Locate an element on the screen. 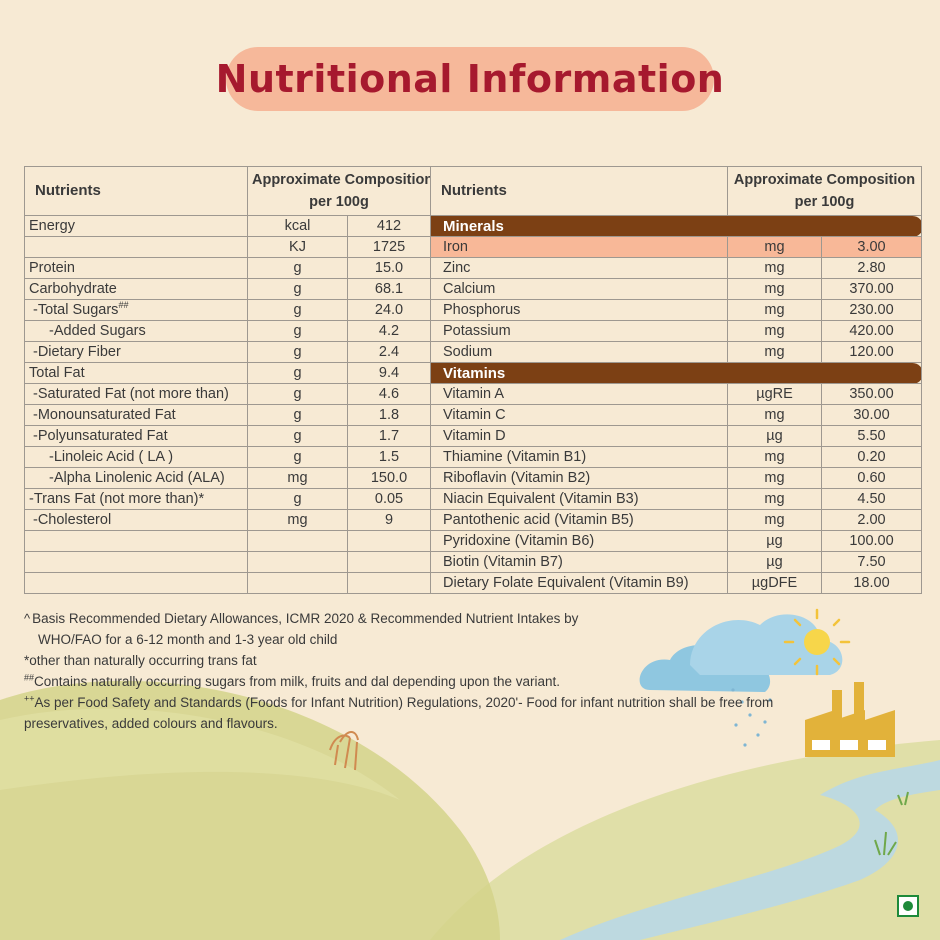 The image size is (940, 940). nutrient-value: 412 is located at coordinates (389, 226).